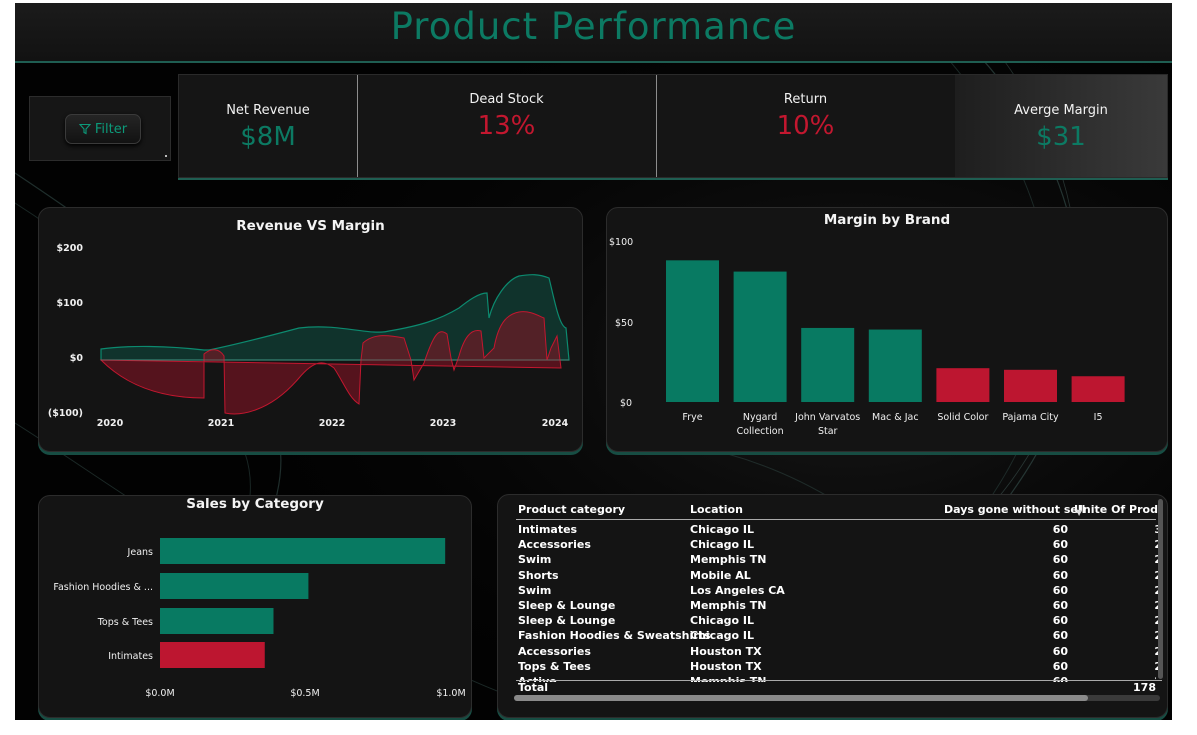 The height and width of the screenshot is (735, 1197). What do you see at coordinates (554, 666) in the screenshot?
I see `table-cell: Tops & Tees` at bounding box center [554, 666].